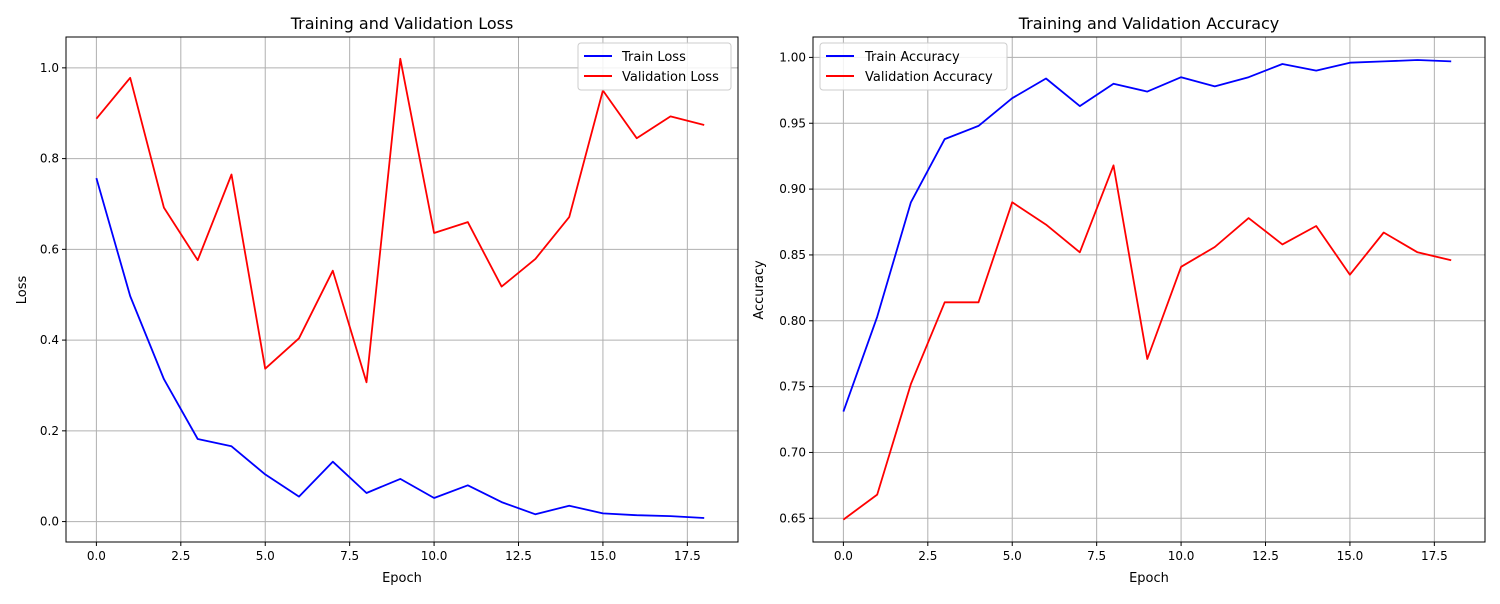 The height and width of the screenshot is (604, 1500). I want to click on accuracy-xtick-label: 17.5, so click(1434, 556).